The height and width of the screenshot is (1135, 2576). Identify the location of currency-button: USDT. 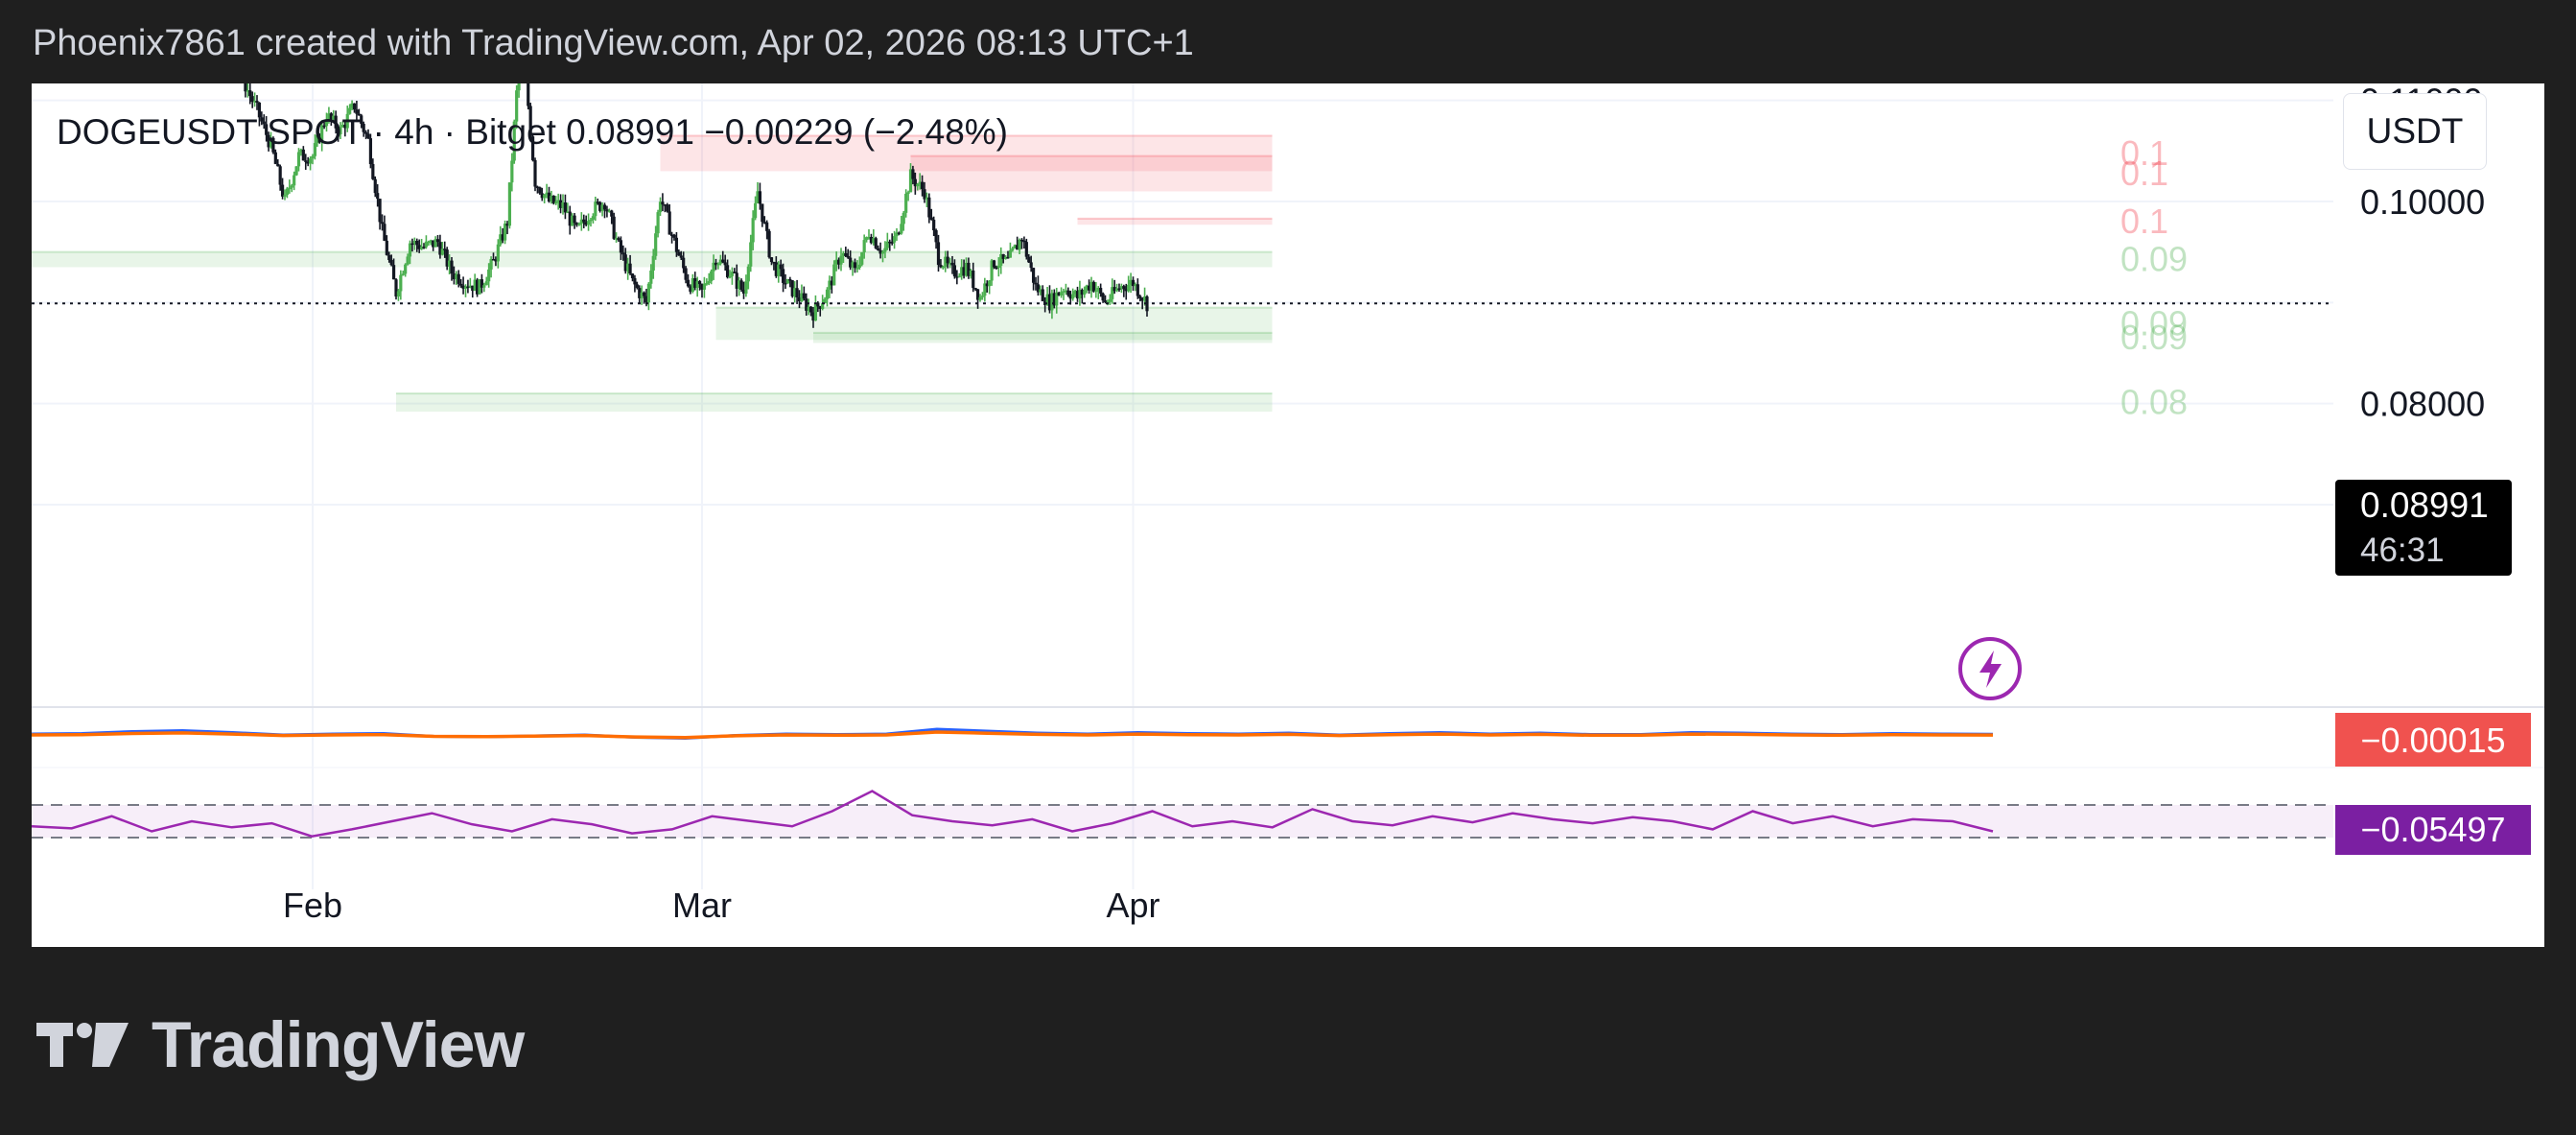
(2415, 131).